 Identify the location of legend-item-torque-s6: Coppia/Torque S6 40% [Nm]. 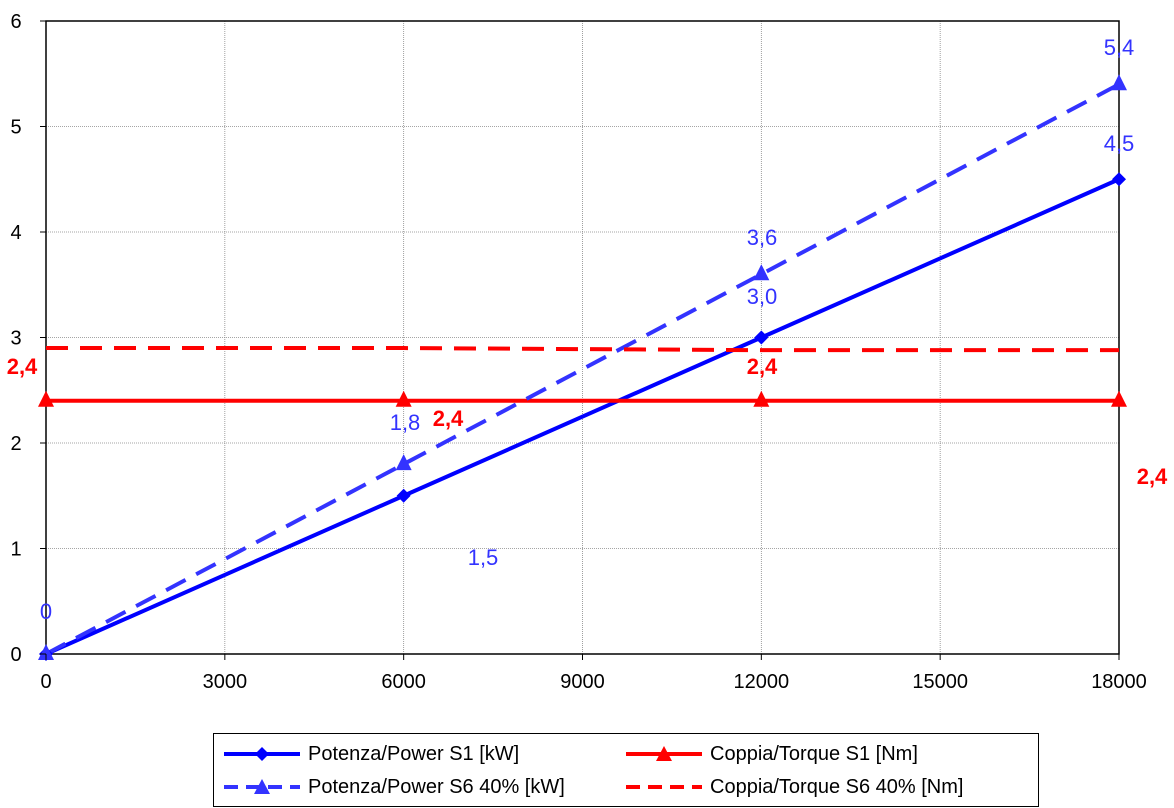
(793, 787).